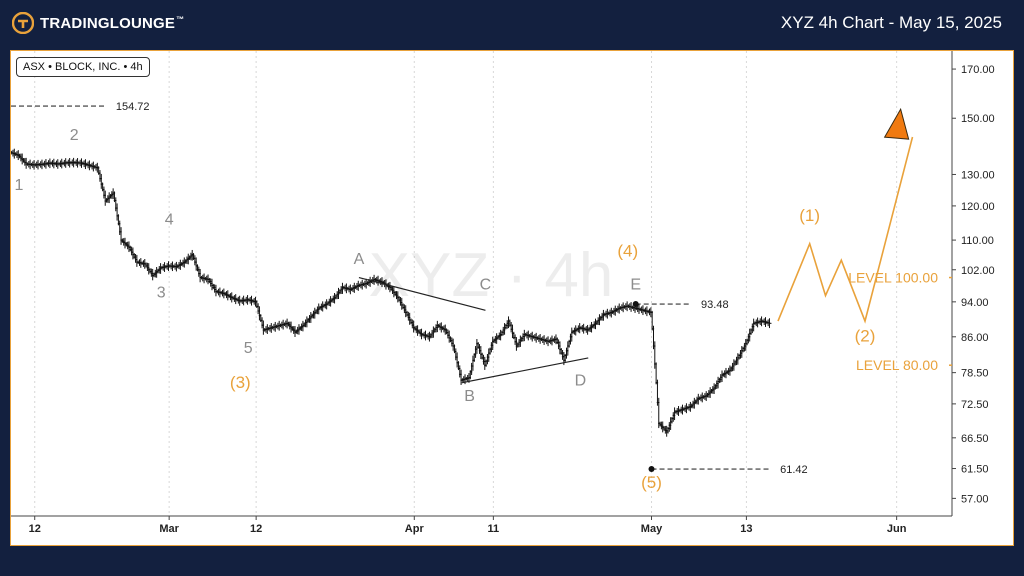 The image size is (1024, 576). I want to click on wave-label-gray: A, so click(359, 259).